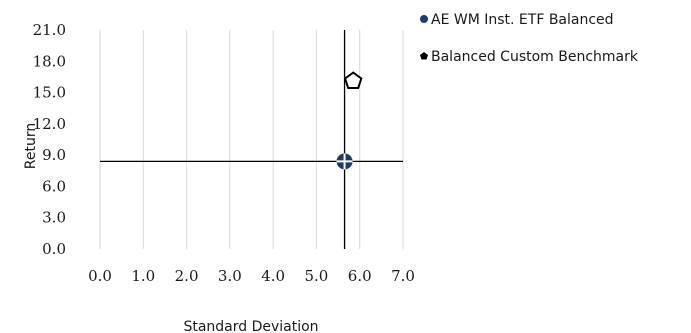  What do you see at coordinates (31, 146) in the screenshot?
I see `y-axis-title: Return` at bounding box center [31, 146].